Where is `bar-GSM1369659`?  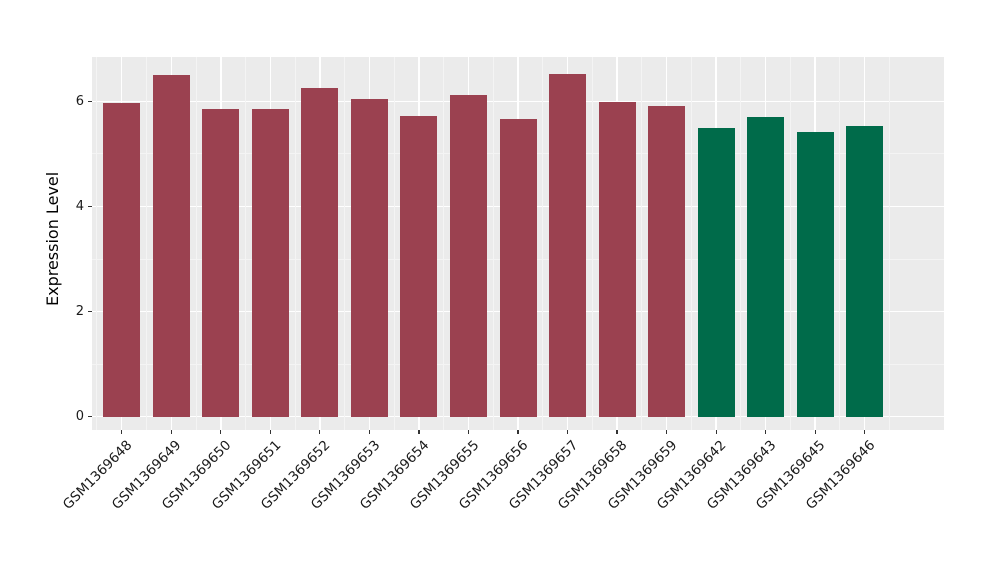 bar-GSM1369659 is located at coordinates (667, 261).